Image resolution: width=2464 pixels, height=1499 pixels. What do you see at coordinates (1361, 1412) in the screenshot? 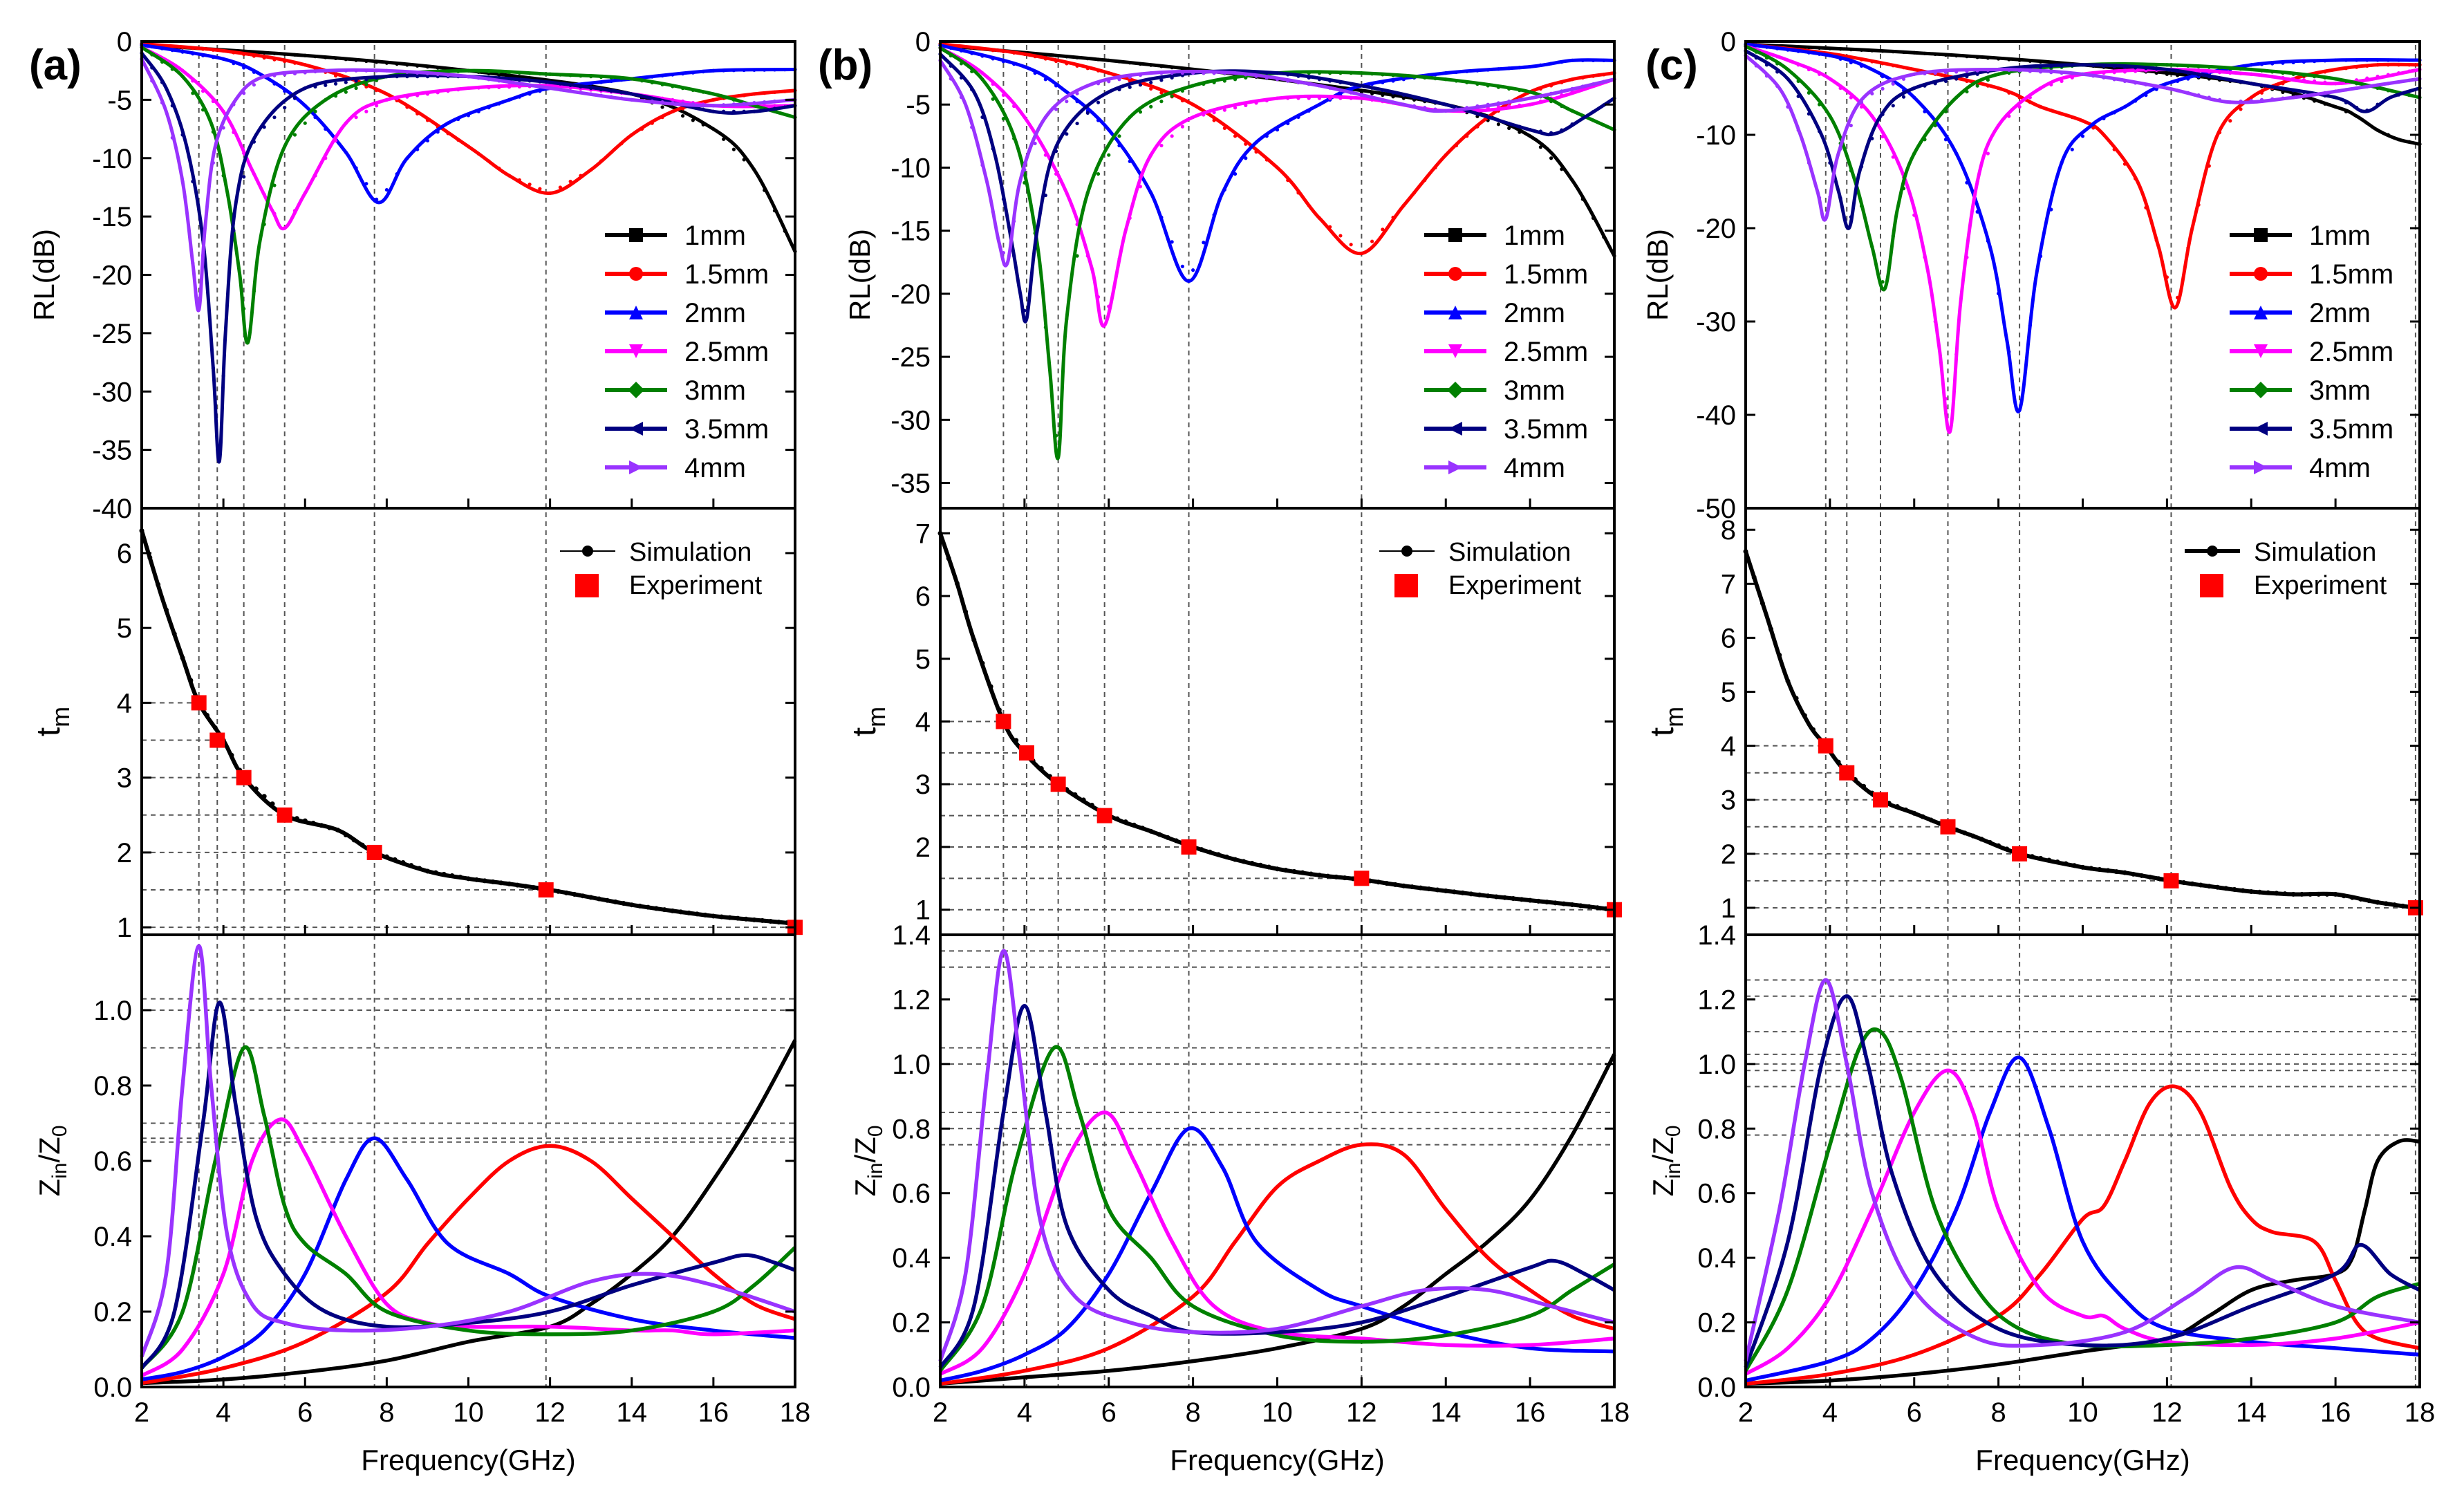
I see `xtick-label: 12` at bounding box center [1361, 1412].